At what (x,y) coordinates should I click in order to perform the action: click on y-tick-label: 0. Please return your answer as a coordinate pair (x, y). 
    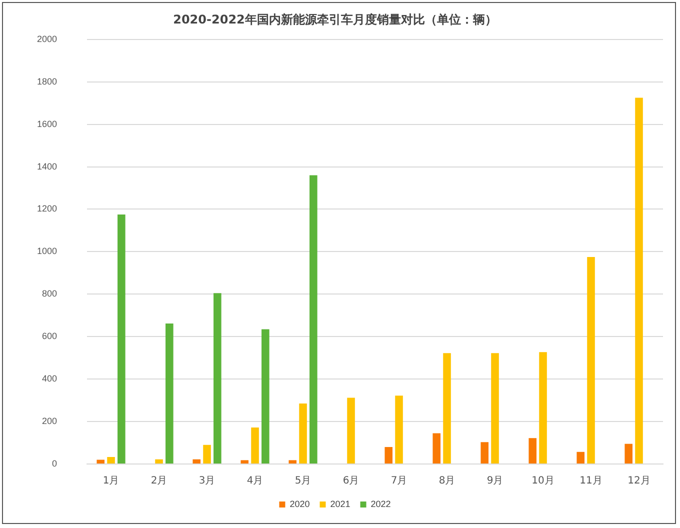
    Looking at the image, I should click on (55, 463).